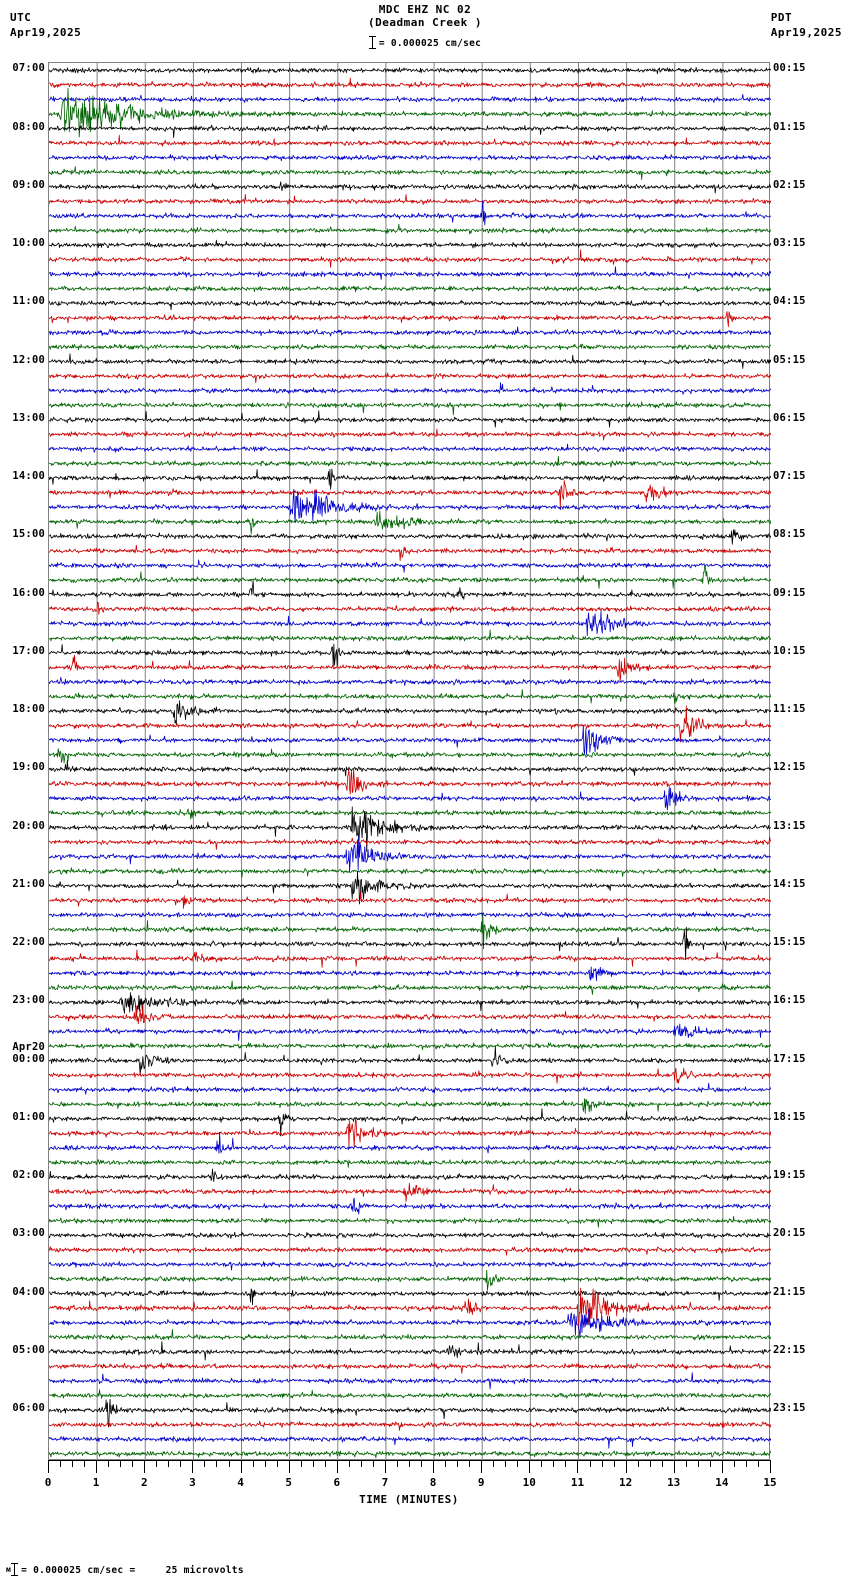 The image size is (850, 1584). Describe the element at coordinates (789, 1116) in the screenshot. I see `right-hour-label: 18:15` at that location.